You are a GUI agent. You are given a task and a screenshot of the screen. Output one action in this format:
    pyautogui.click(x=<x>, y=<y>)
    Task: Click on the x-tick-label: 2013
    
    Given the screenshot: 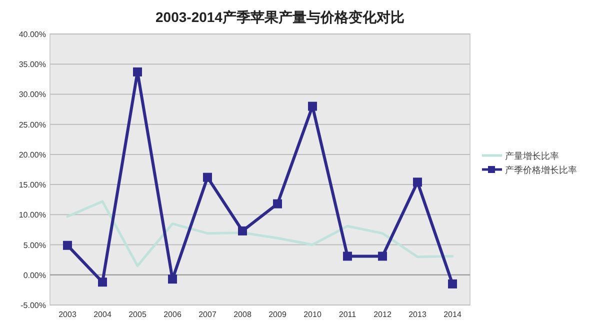 What is the action you would take?
    pyautogui.click(x=417, y=314)
    